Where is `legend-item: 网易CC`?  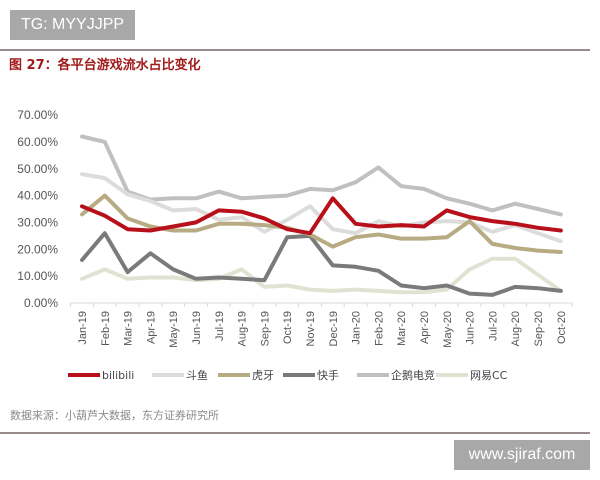
legend-item: 网易CC is located at coordinates (472, 375).